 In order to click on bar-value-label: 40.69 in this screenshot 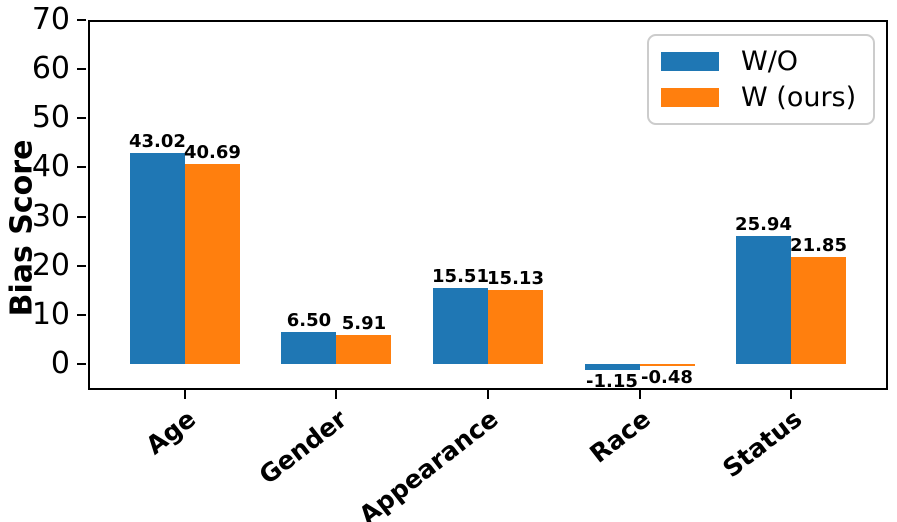, I will do `click(212, 153)`.